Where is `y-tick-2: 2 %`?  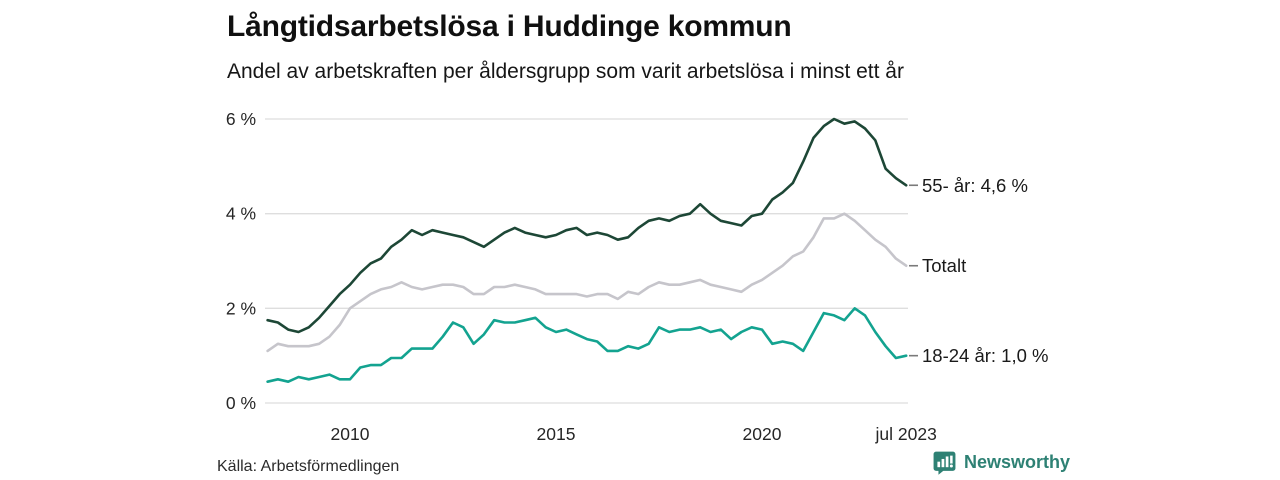 y-tick-2: 2 % is located at coordinates (241, 308).